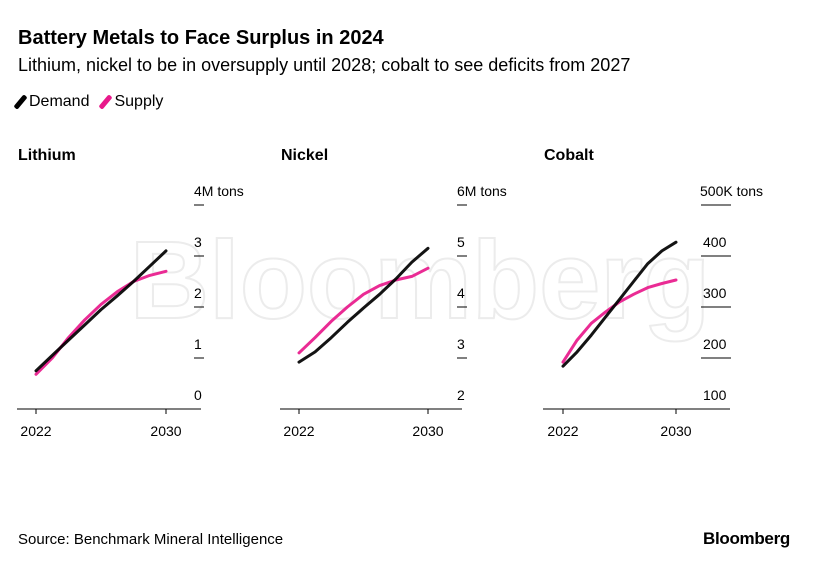 Image resolution: width=814 pixels, height=566 pixels. What do you see at coordinates (569, 155) in the screenshot?
I see `panel-title: Cobalt` at bounding box center [569, 155].